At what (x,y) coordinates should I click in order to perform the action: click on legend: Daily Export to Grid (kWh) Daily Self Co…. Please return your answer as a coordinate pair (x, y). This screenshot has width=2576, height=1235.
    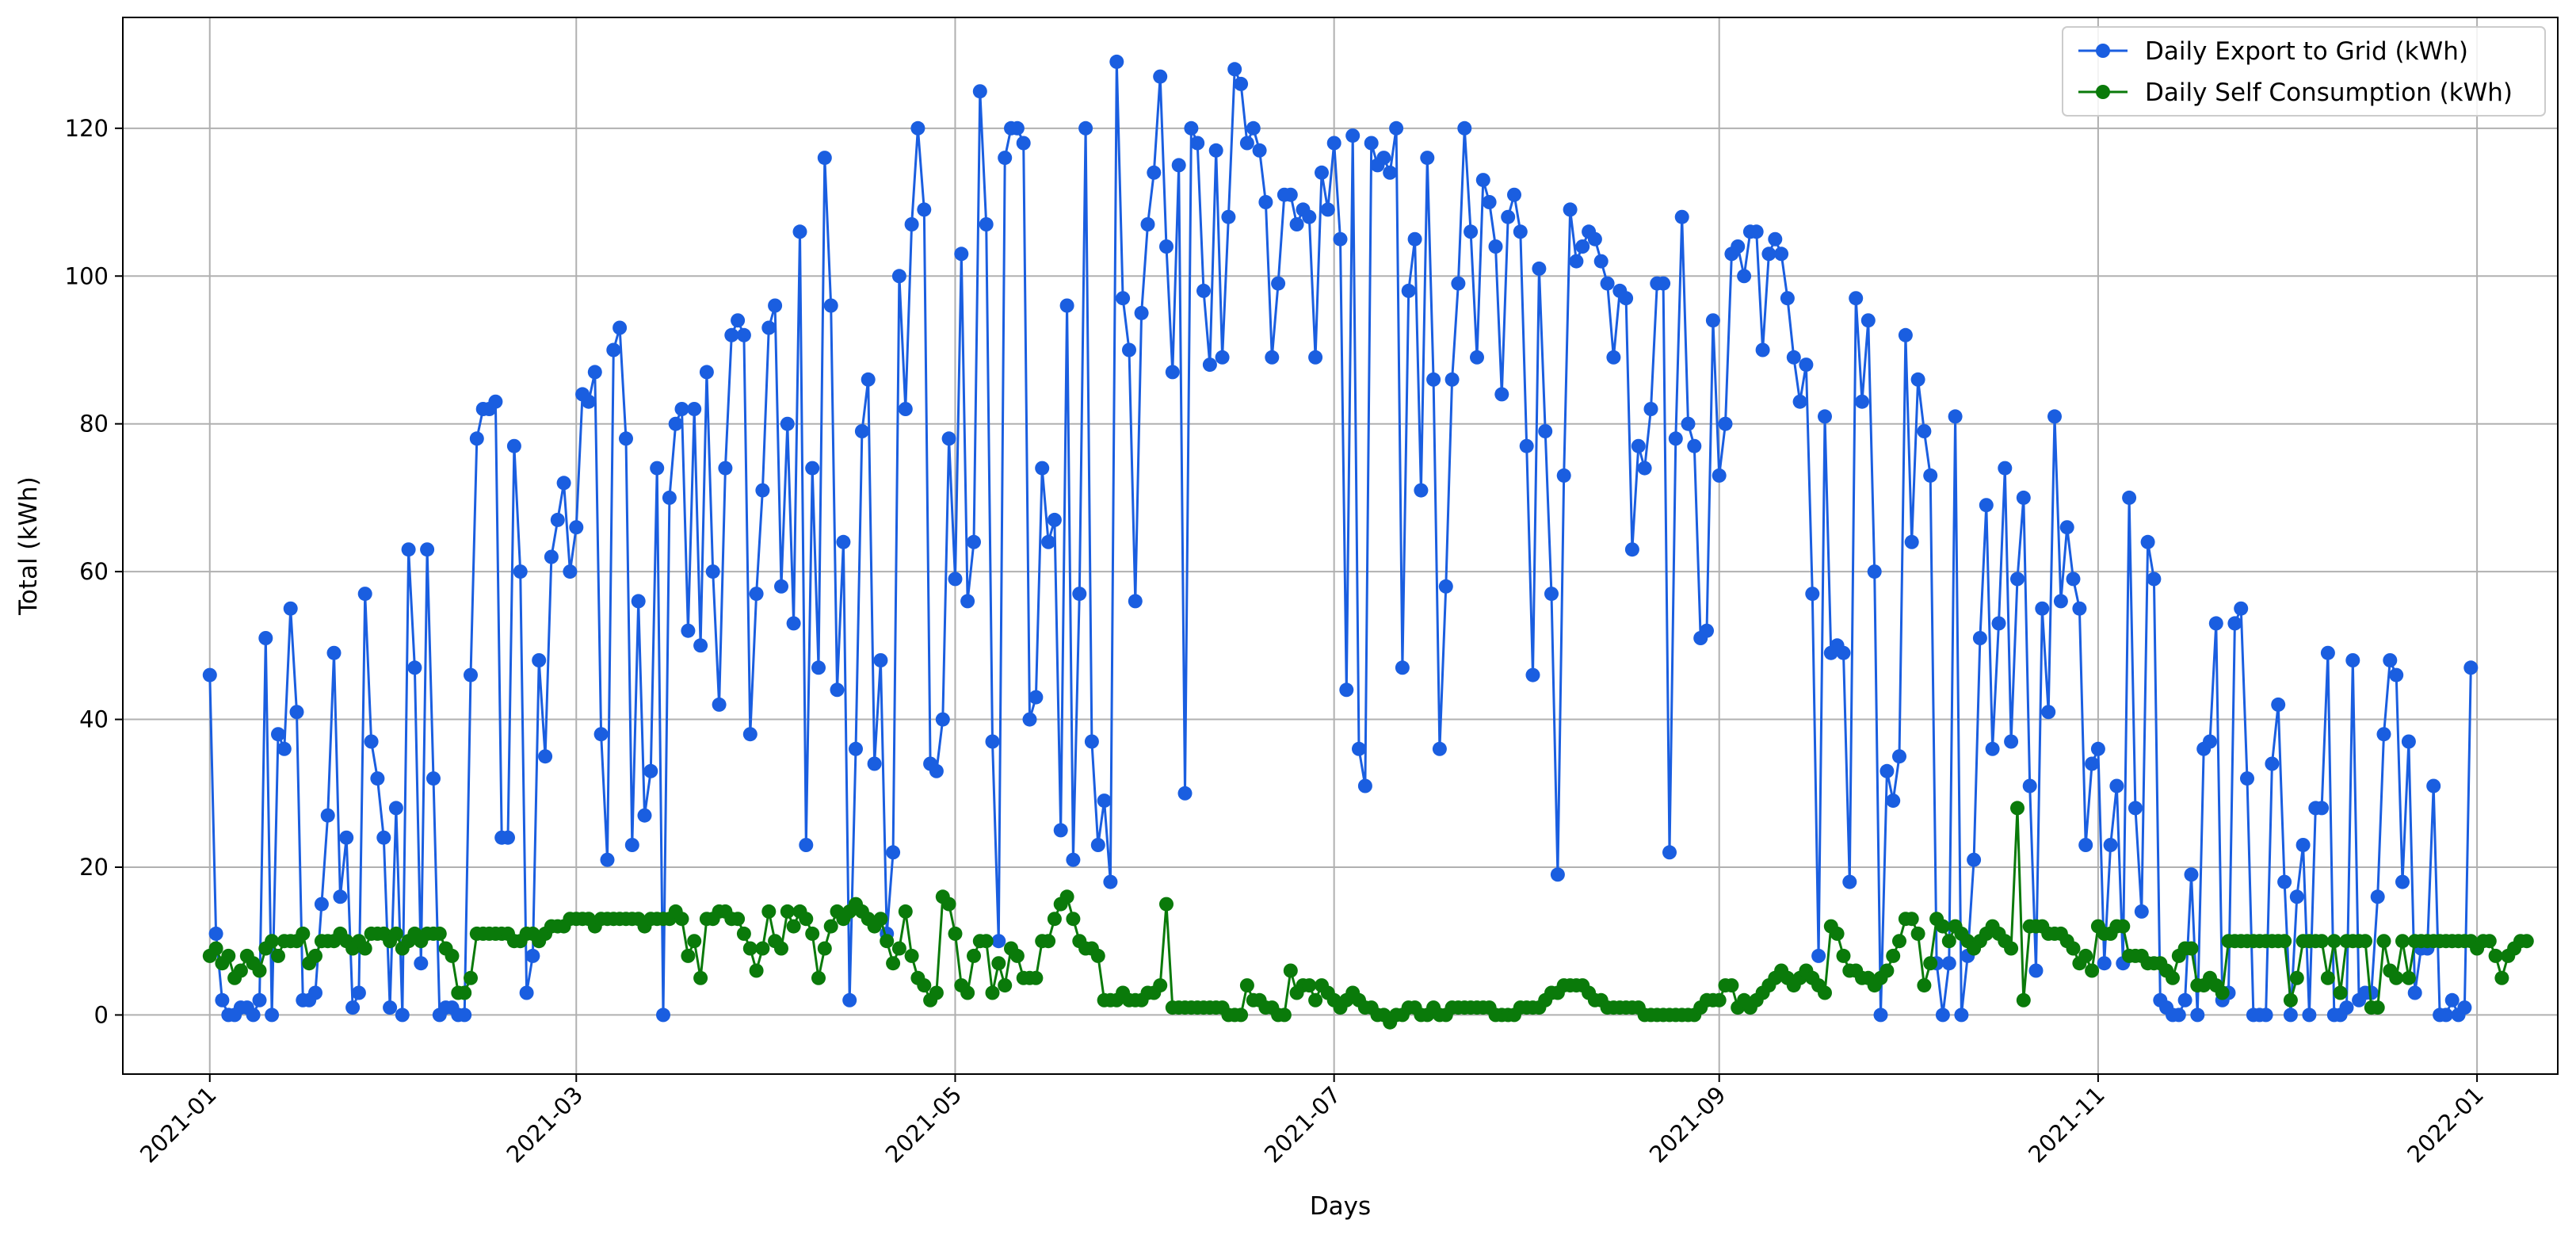
    Looking at the image, I should click on (2304, 71).